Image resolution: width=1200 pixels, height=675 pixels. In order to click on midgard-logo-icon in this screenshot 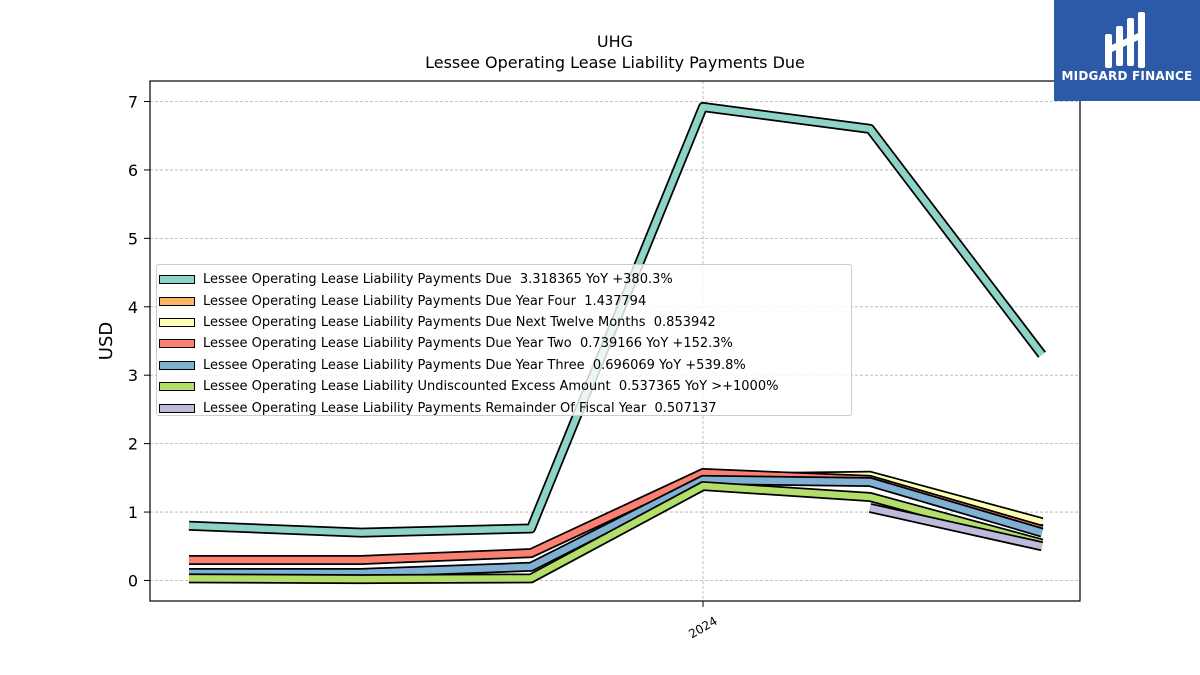, I will do `click(1125, 40)`.